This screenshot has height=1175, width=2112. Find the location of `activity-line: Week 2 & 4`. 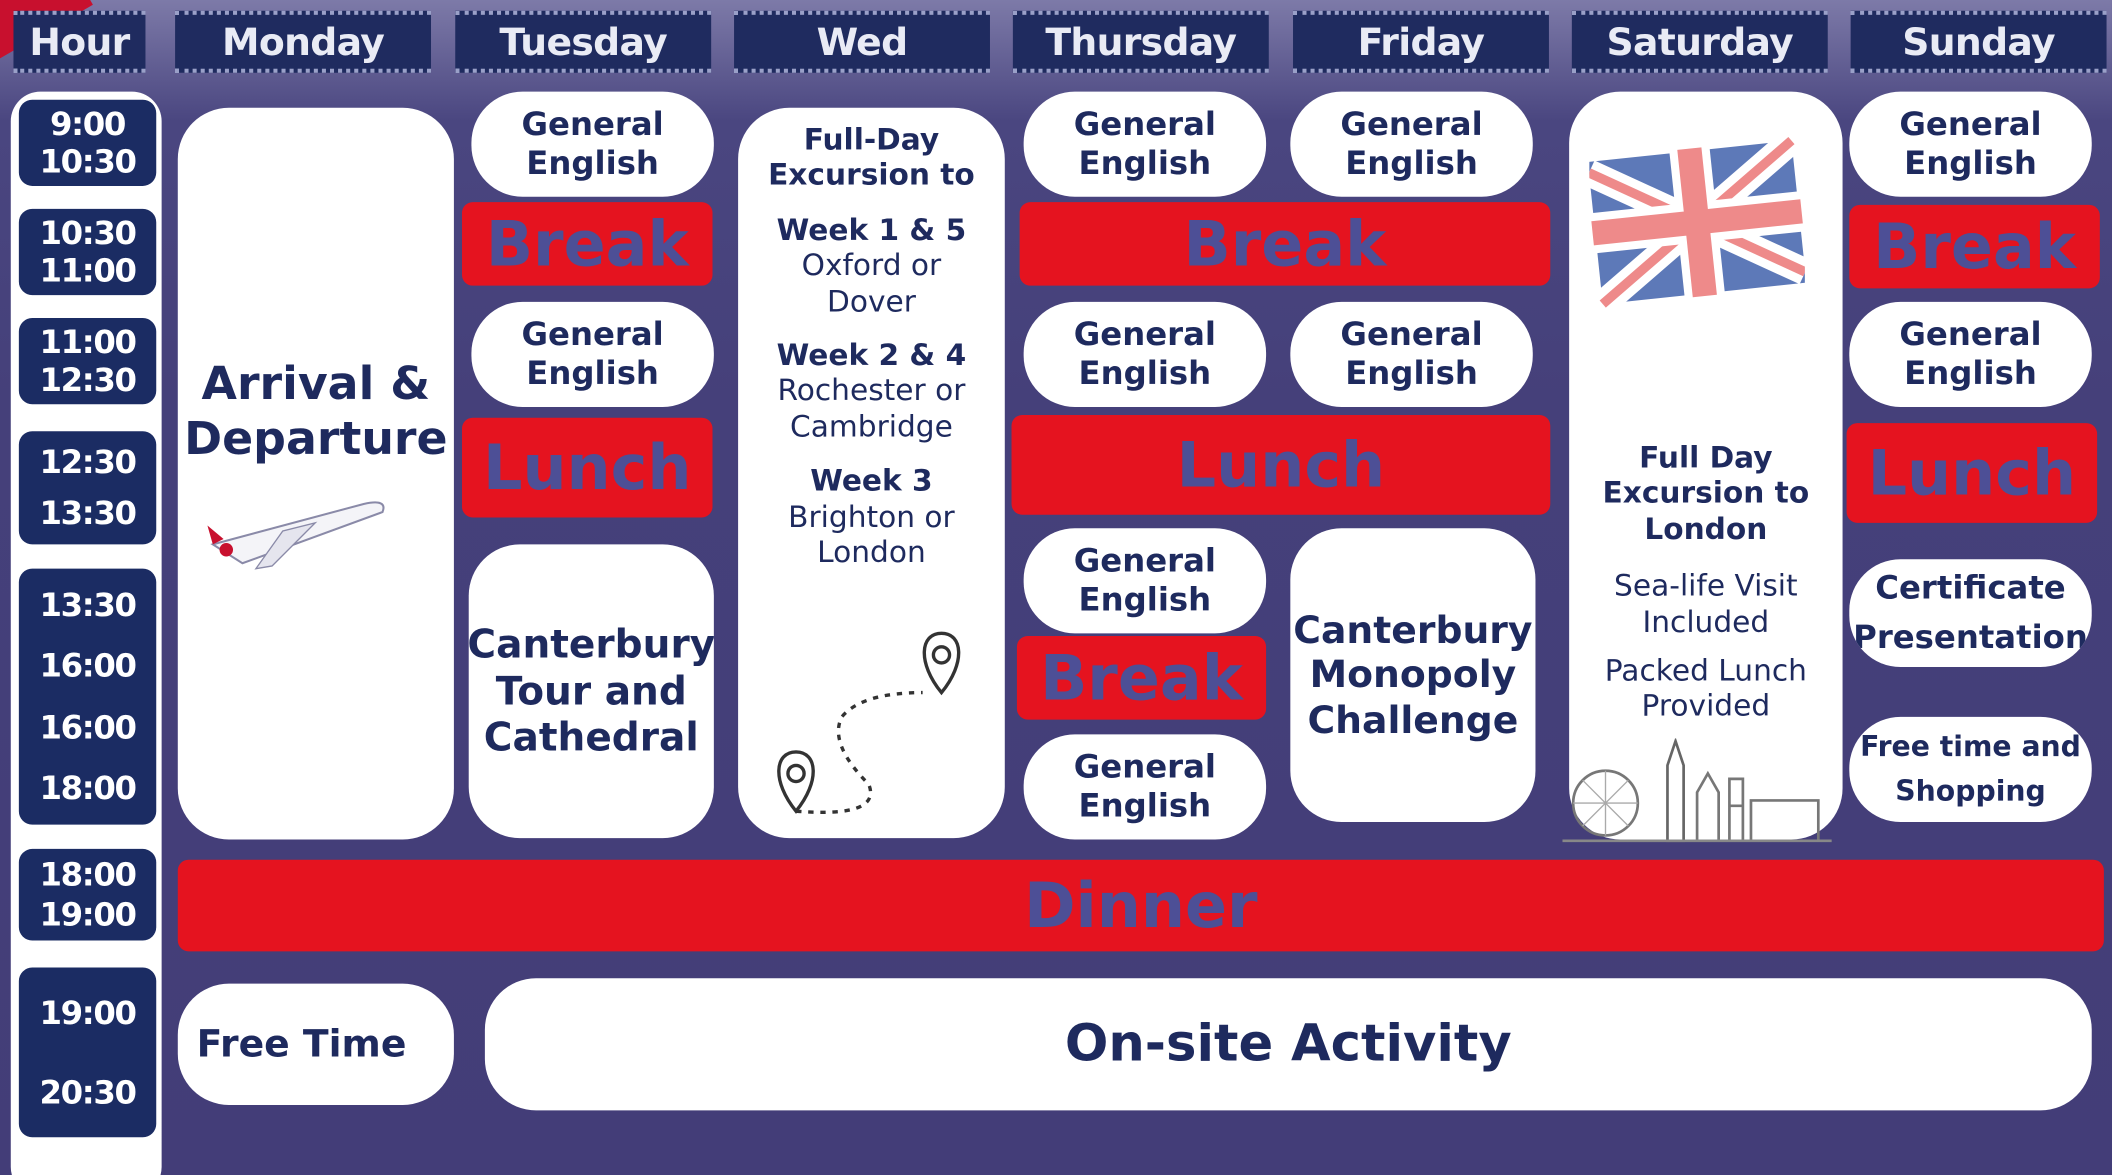

activity-line: Week 2 & 4 is located at coordinates (871, 356).